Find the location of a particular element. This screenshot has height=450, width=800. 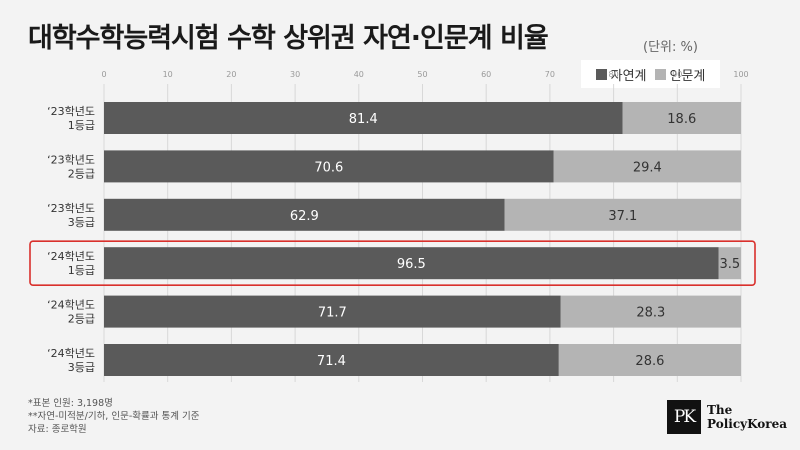

logo-text: The PolicyKorea is located at coordinates (747, 417).